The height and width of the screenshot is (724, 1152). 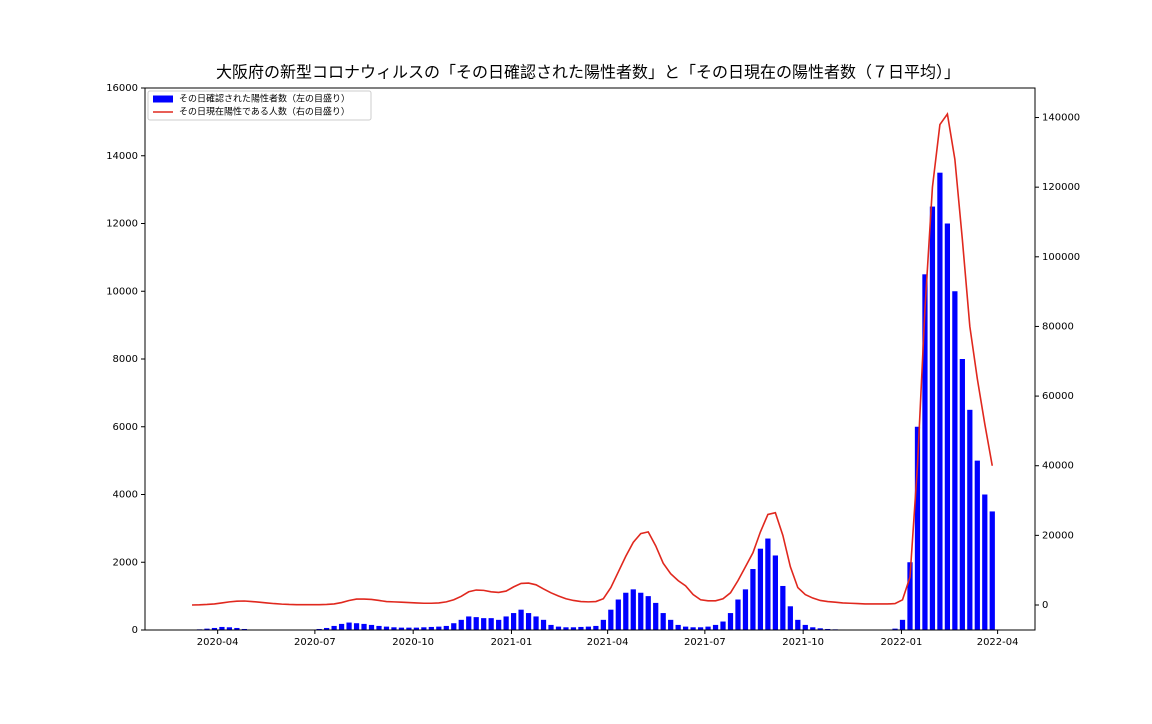 What do you see at coordinates (264, 112) in the screenshot?
I see `legend-label: その日現在陽性である人数（右の目盛り）` at bounding box center [264, 112].